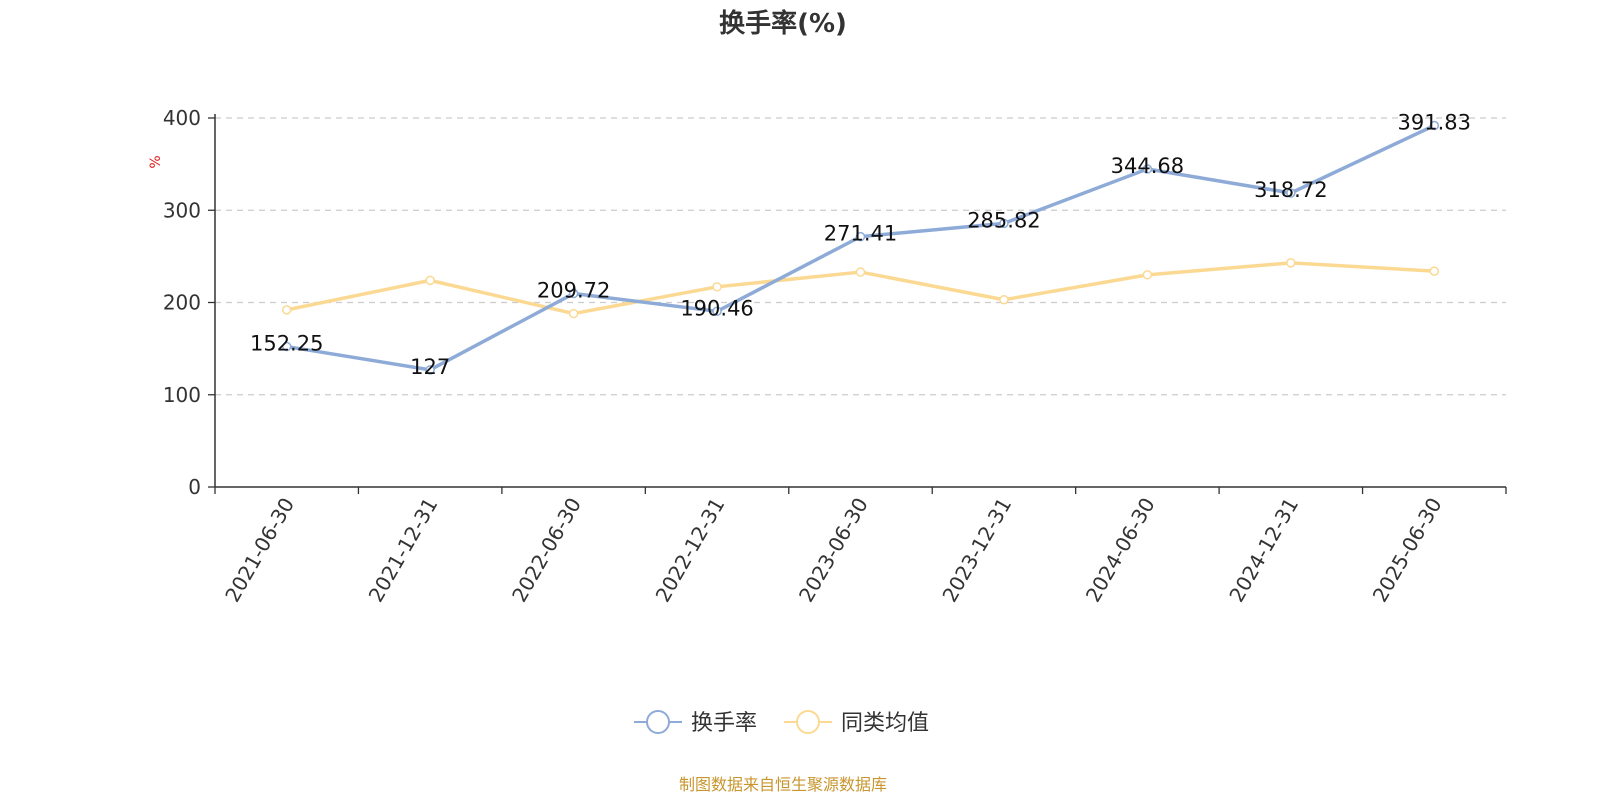 The height and width of the screenshot is (800, 1600). What do you see at coordinates (182, 395) in the screenshot?
I see `y-tick-label: 100` at bounding box center [182, 395].